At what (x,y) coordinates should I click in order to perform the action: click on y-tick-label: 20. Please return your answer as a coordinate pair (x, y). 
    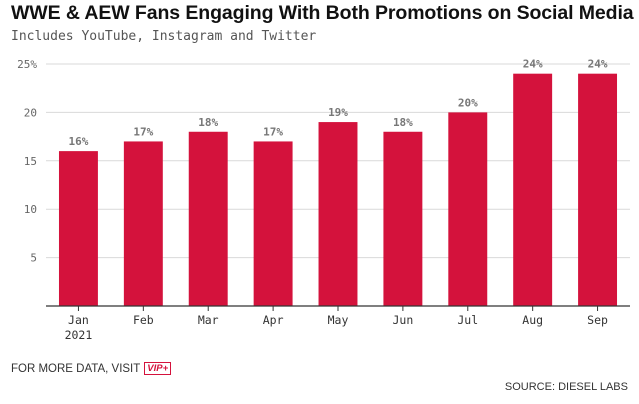
    Looking at the image, I should click on (30, 112).